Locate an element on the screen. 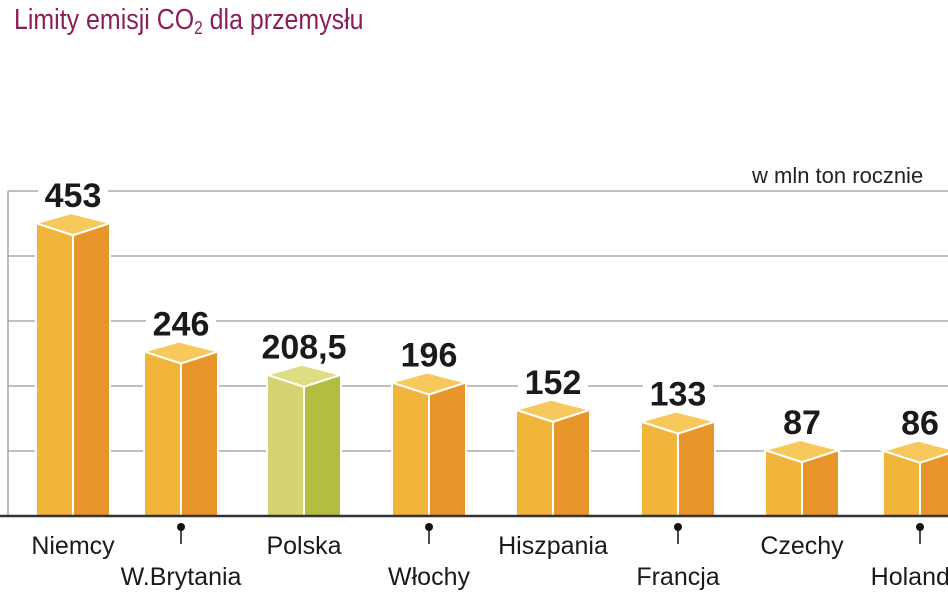 The width and height of the screenshot is (948, 593). value-label: 246 is located at coordinates (181, 324).